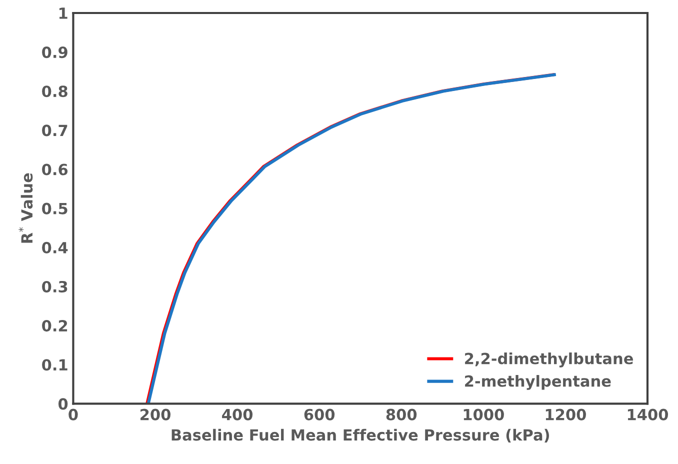  Describe the element at coordinates (55, 130) in the screenshot. I see `y-tick-label: 0.7` at that location.